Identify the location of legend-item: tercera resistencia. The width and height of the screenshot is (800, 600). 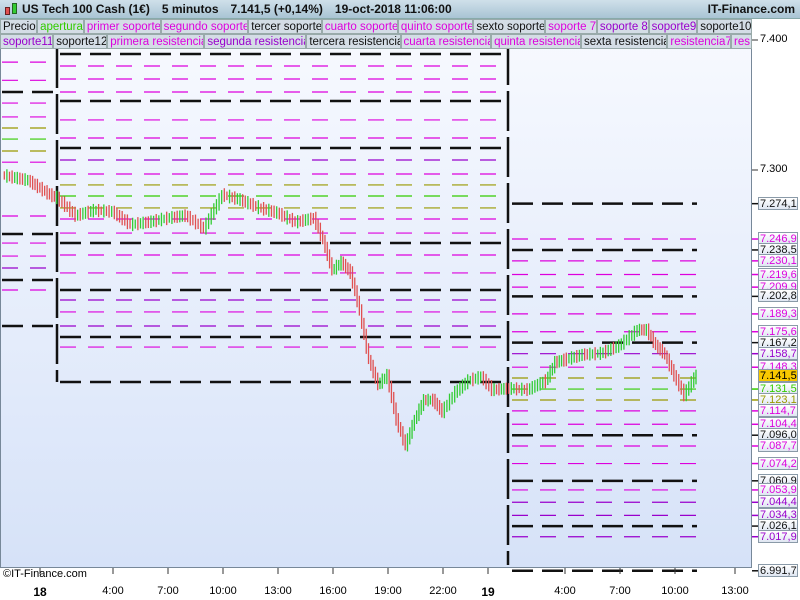
(353, 41).